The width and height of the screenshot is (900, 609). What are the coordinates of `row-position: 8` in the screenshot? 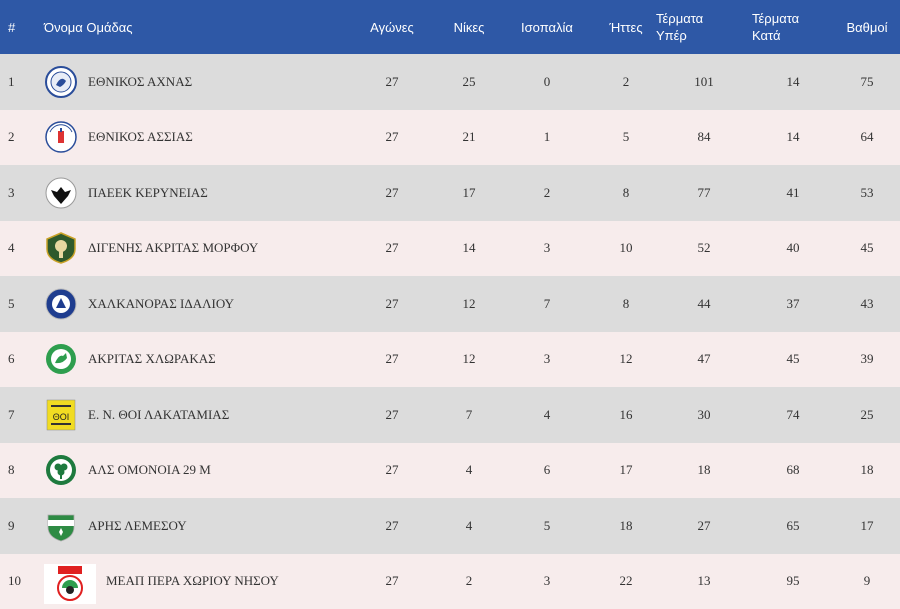 It's located at (22, 471).